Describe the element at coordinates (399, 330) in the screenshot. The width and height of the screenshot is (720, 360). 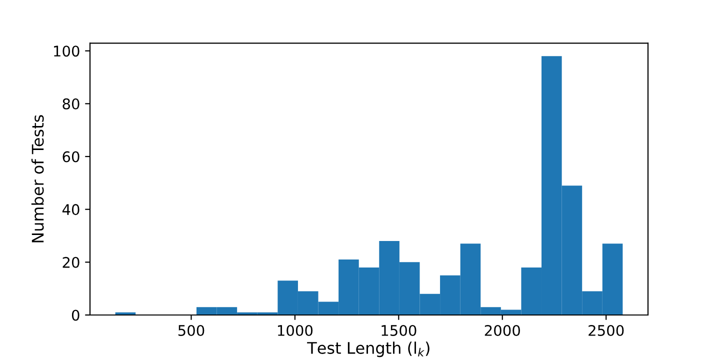
I see `x-tick-label: 1500` at that location.